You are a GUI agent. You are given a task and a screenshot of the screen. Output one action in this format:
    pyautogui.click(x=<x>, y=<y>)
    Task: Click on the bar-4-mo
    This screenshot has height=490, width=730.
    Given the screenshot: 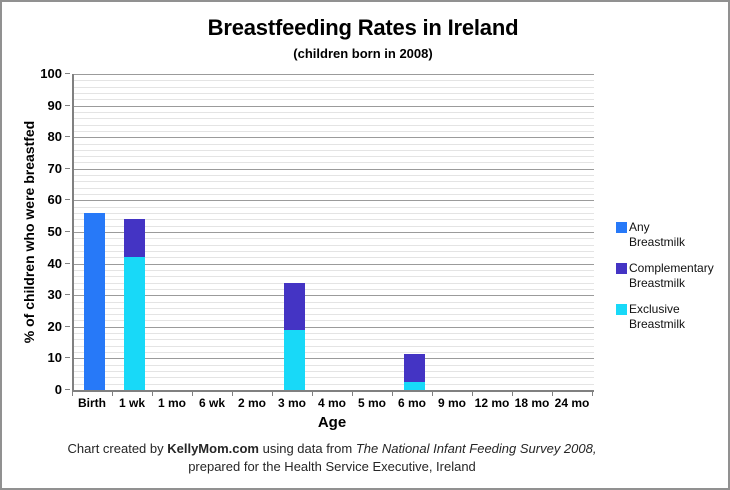 What is the action you would take?
    pyautogui.click(x=334, y=232)
    